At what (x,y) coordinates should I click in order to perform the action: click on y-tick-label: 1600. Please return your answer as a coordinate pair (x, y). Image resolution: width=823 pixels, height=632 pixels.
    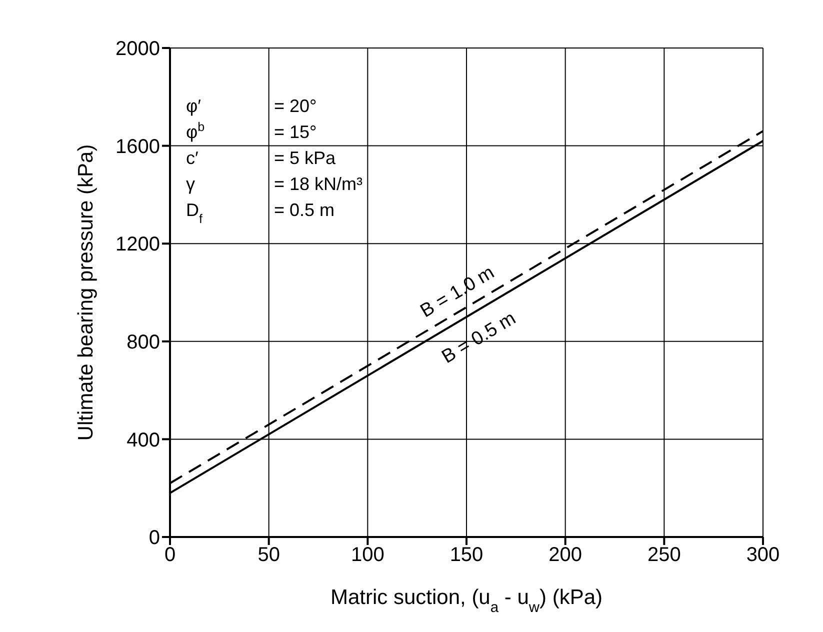
    Looking at the image, I should click on (138, 147).